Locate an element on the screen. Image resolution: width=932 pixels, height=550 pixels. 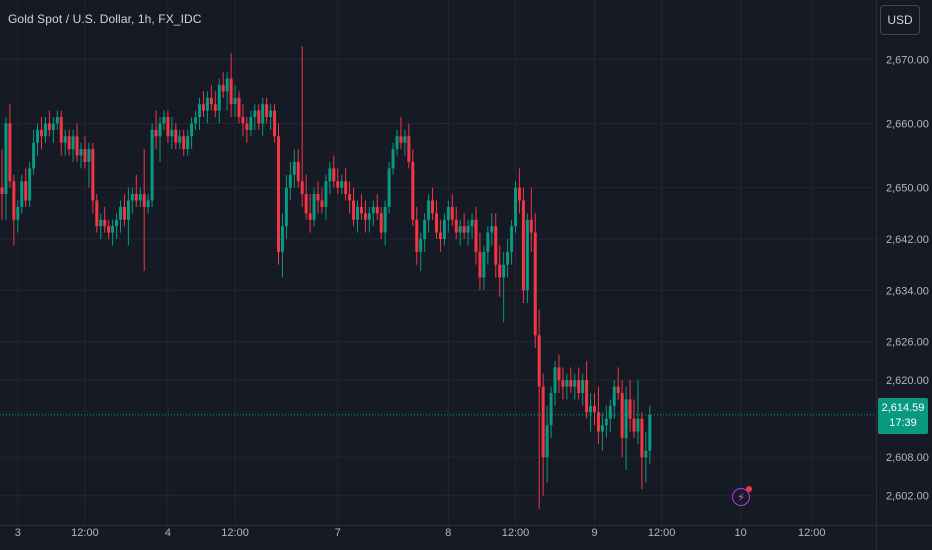
currency-button: USD is located at coordinates (900, 20).